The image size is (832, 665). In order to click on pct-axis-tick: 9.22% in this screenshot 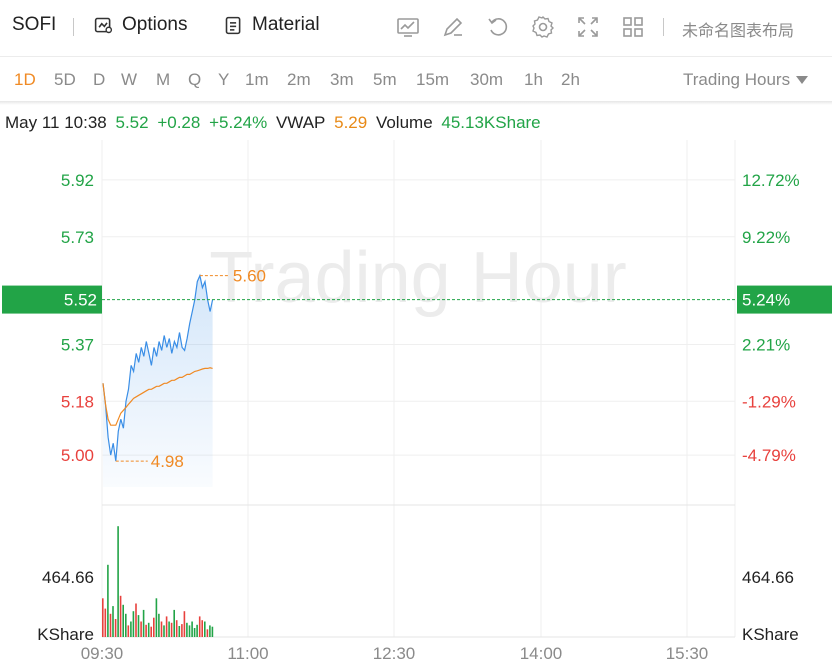, I will do `click(766, 237)`.